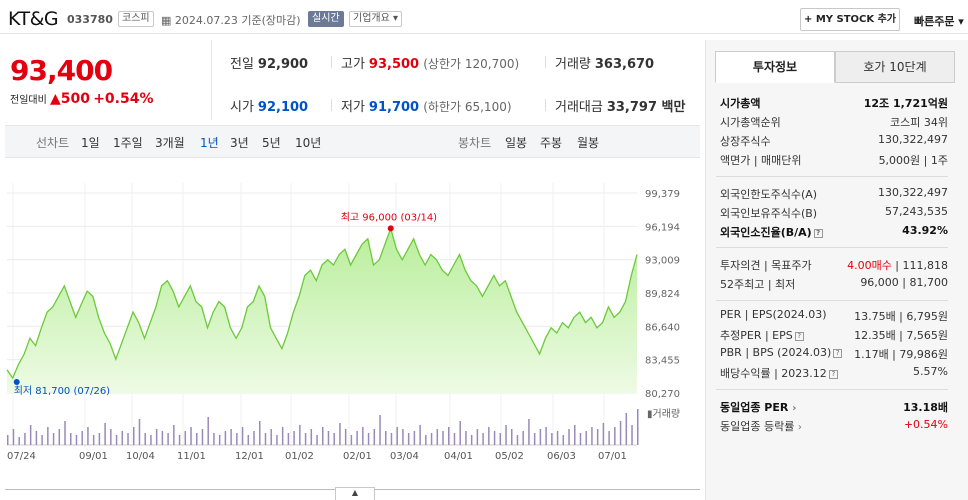 Image resolution: width=968 pixels, height=500 pixels. Describe the element at coordinates (191, 456) in the screenshot. I see `x-tick-label: 11/01` at that location.